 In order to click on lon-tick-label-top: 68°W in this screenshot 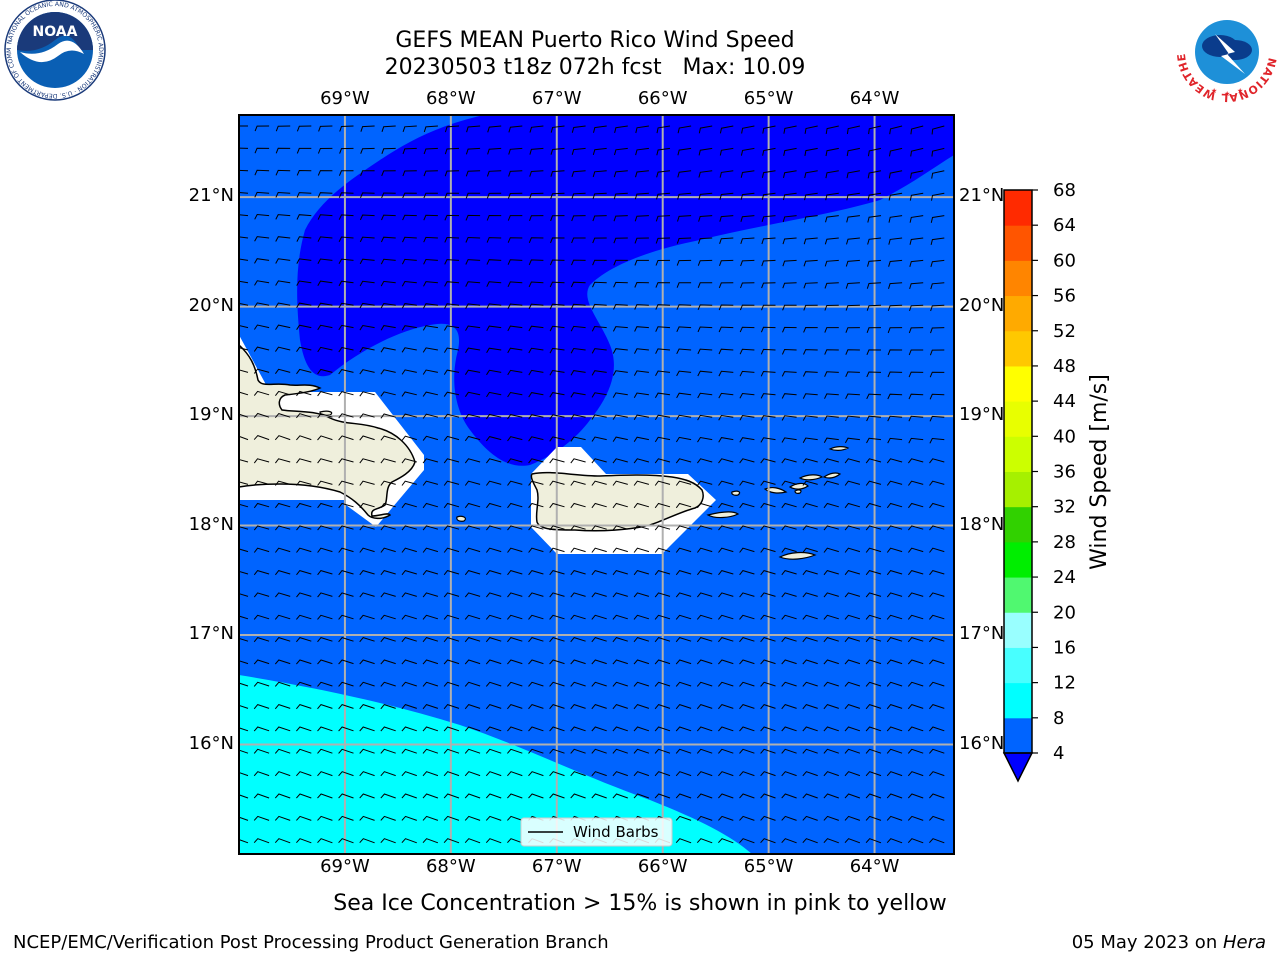, I will do `click(450, 98)`.